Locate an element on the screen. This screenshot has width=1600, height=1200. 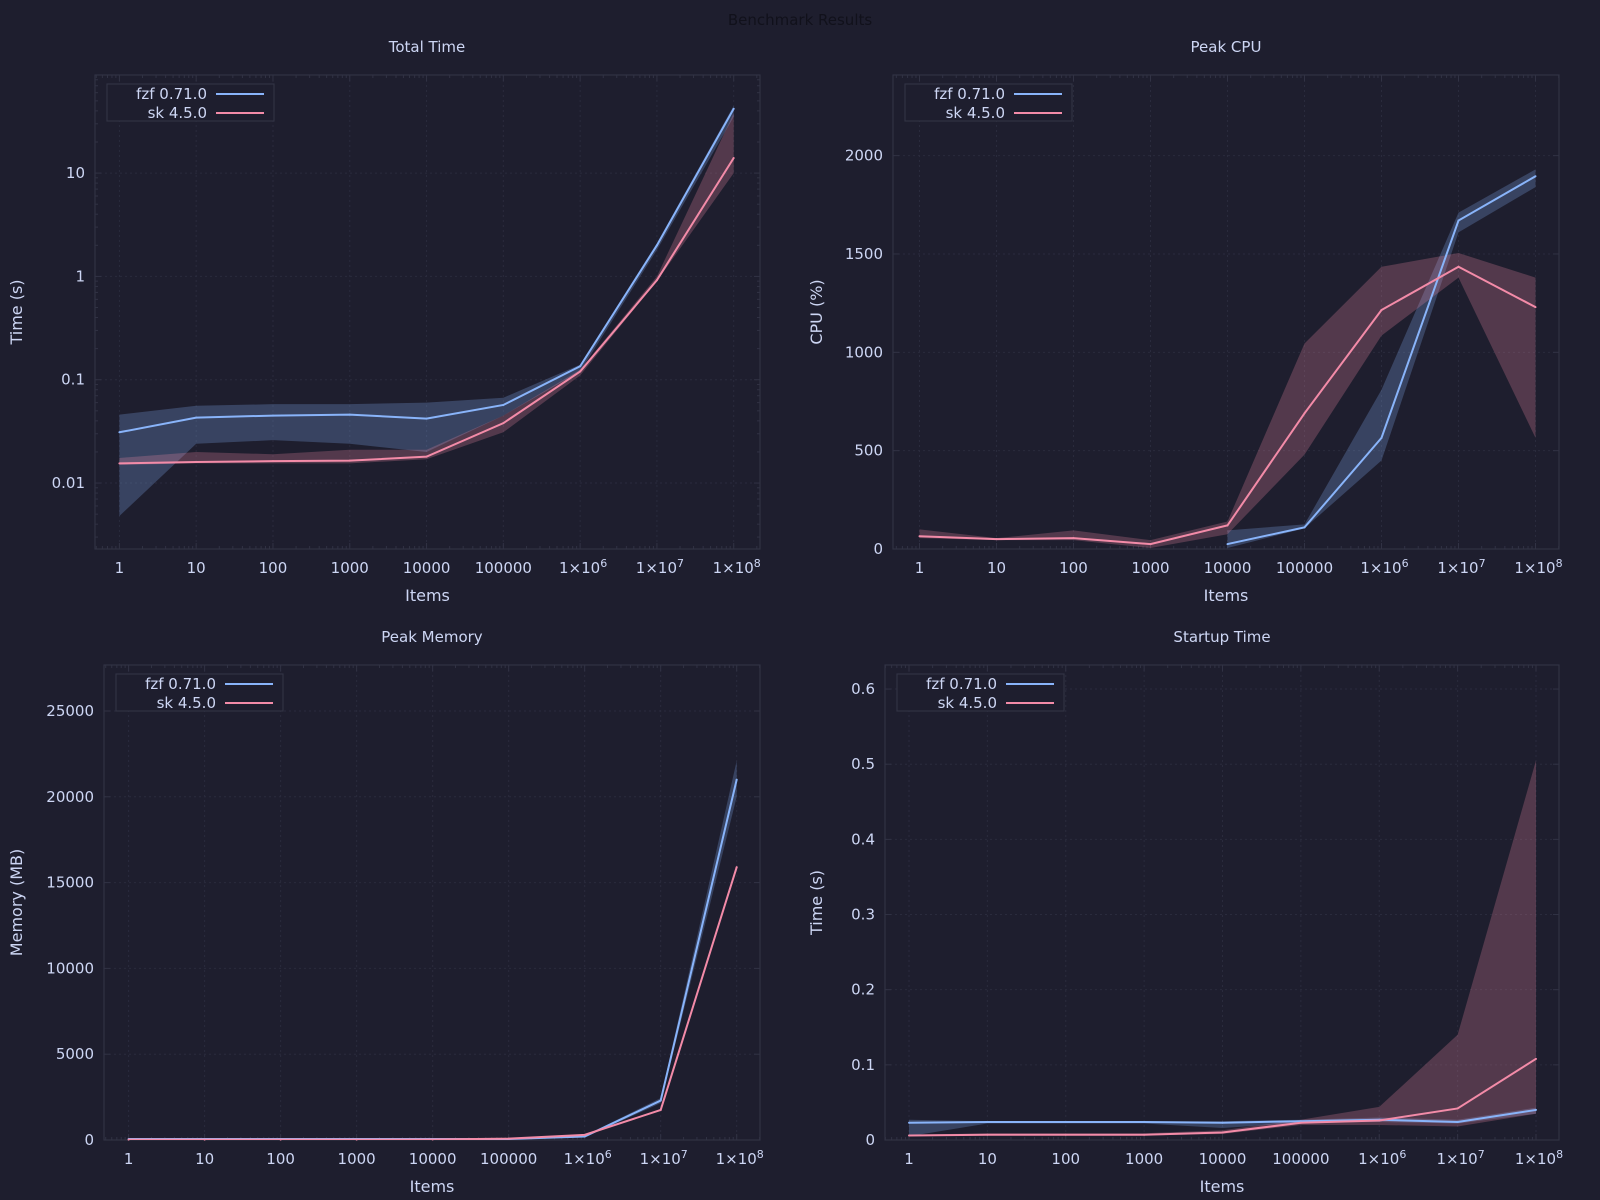
y-tick-label: 0.4 is located at coordinates (863, 839).